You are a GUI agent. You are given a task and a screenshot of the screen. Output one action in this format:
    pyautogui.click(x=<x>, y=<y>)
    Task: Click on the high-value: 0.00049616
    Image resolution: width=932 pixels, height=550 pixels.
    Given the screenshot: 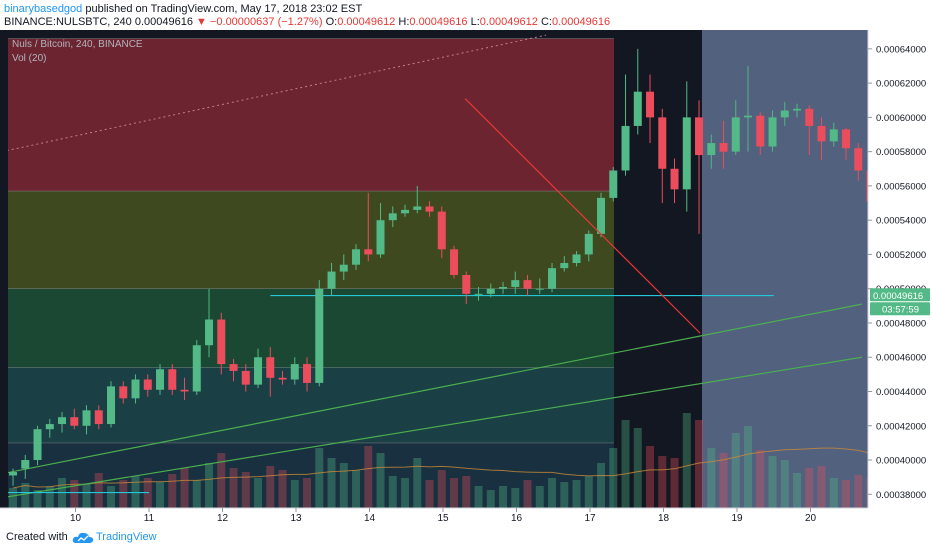 What is the action you would take?
    pyautogui.click(x=438, y=22)
    